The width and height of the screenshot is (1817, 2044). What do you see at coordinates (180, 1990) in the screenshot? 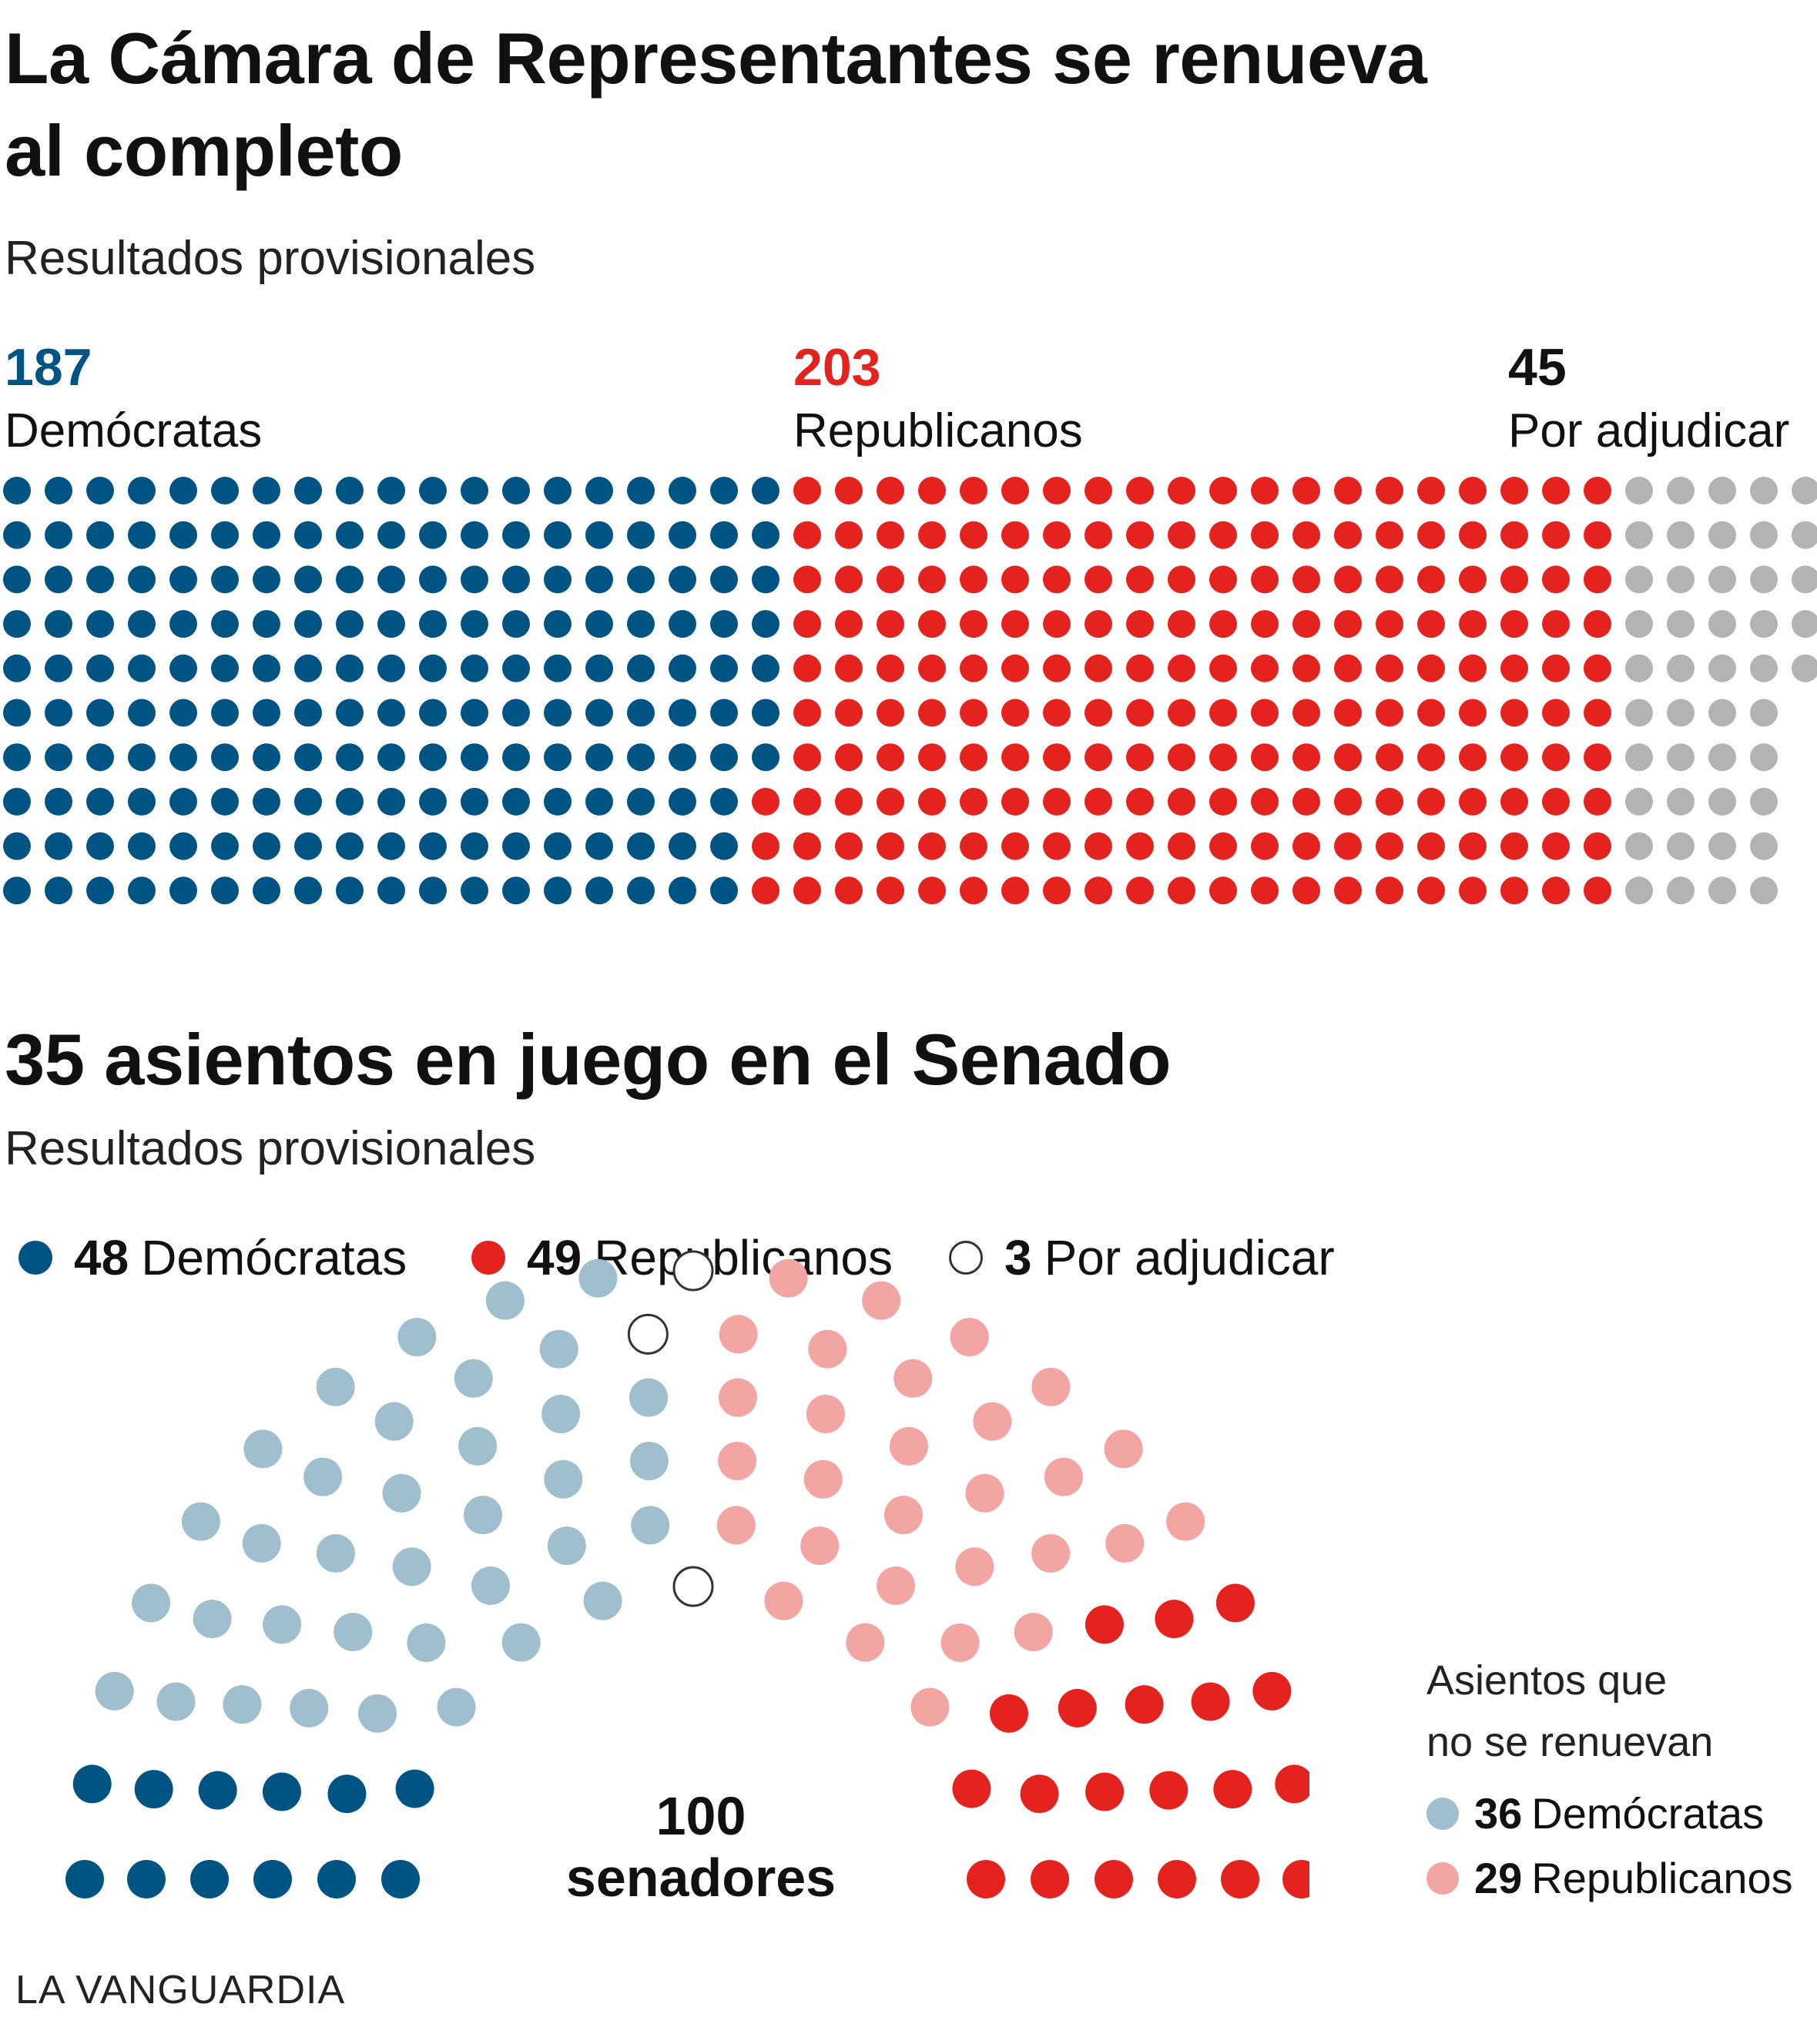
I see `brand-logo: LA VANGUARDIA` at bounding box center [180, 1990].